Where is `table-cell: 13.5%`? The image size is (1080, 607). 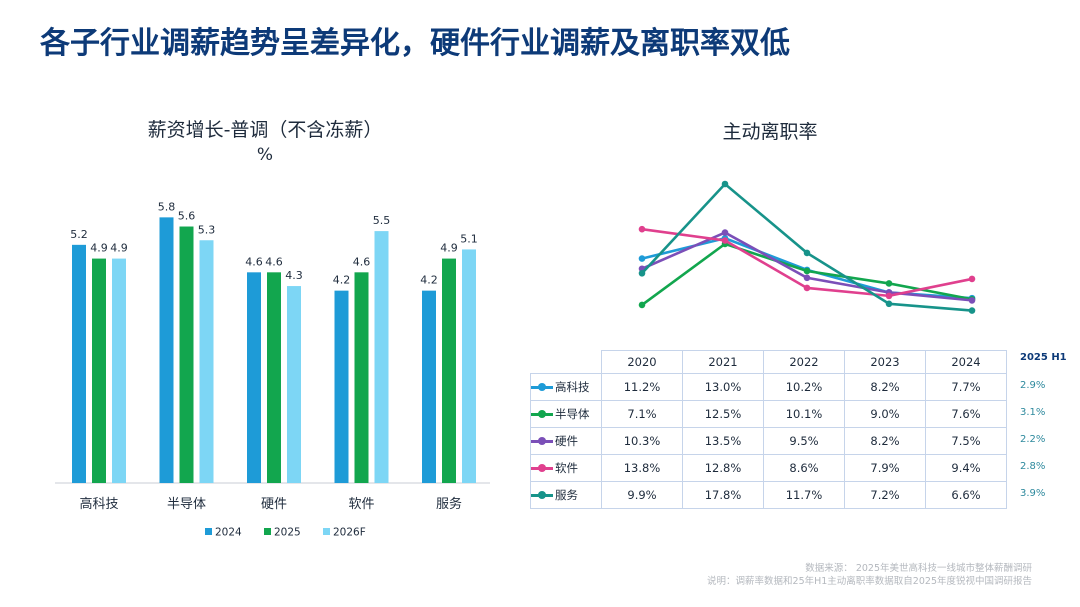 table-cell: 13.5% is located at coordinates (723, 441).